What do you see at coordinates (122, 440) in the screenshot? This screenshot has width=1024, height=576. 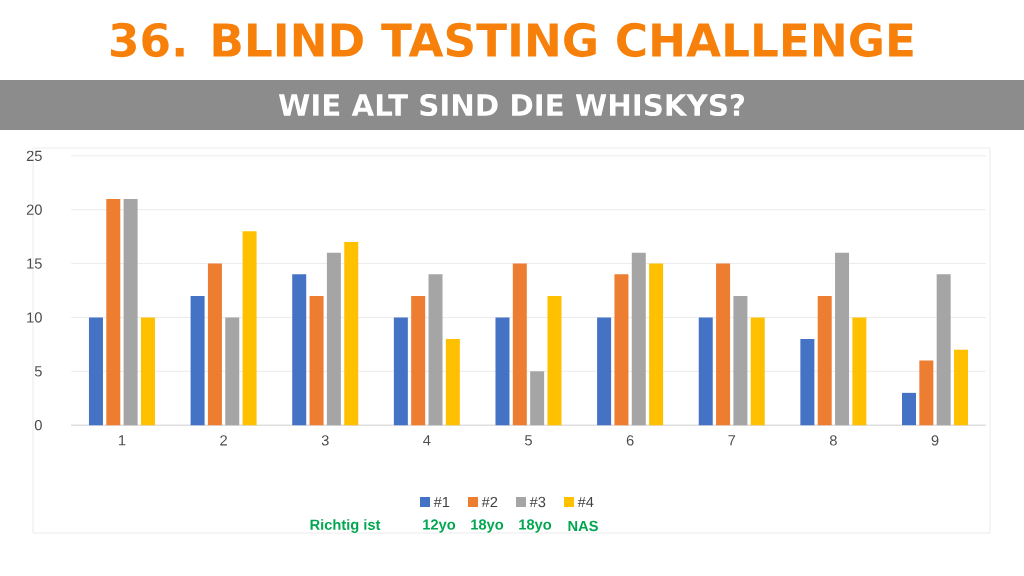 I see `x-tick-label: 1` at bounding box center [122, 440].